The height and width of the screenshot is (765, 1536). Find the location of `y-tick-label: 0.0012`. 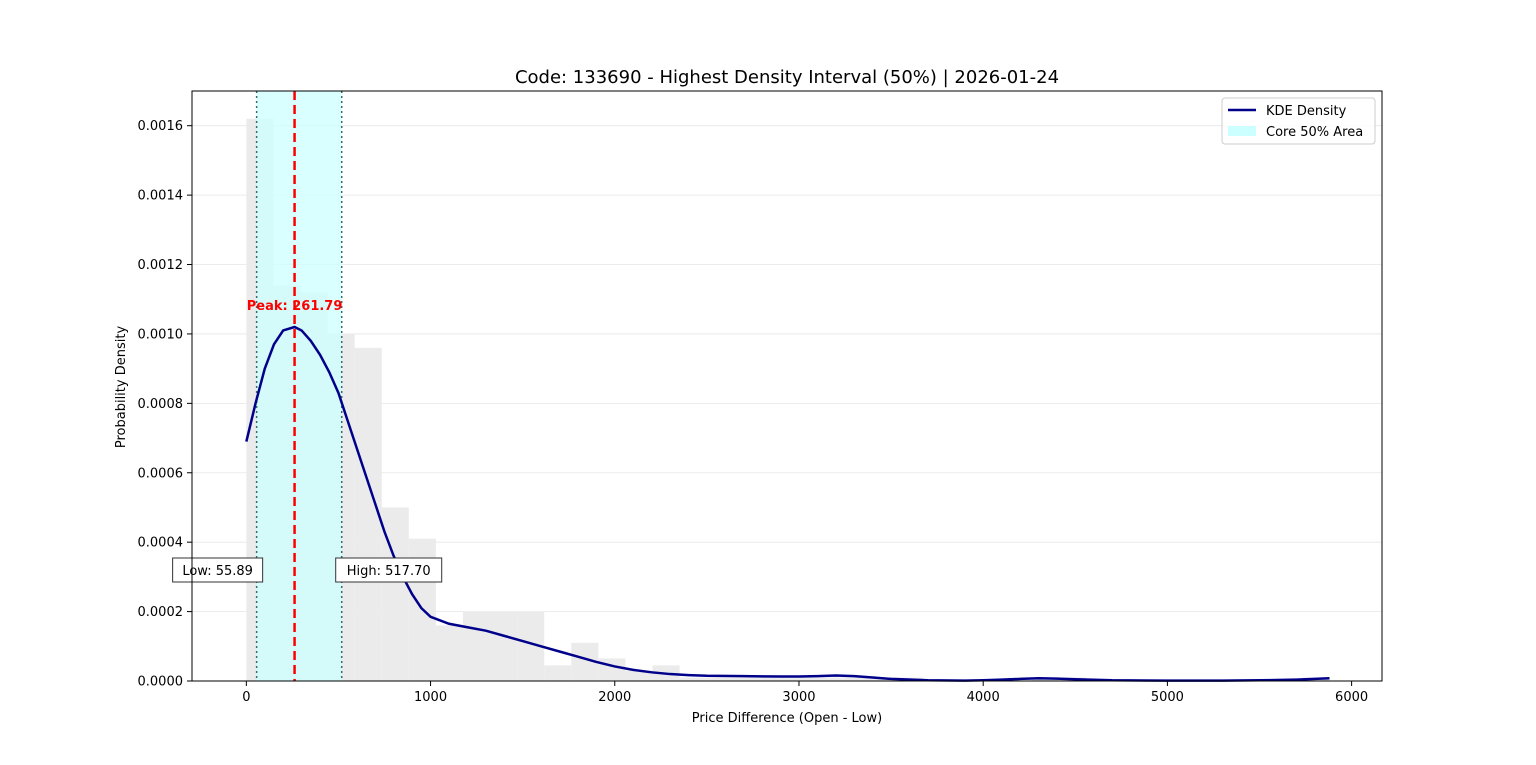

y-tick-label: 0.0012 is located at coordinates (161, 265).